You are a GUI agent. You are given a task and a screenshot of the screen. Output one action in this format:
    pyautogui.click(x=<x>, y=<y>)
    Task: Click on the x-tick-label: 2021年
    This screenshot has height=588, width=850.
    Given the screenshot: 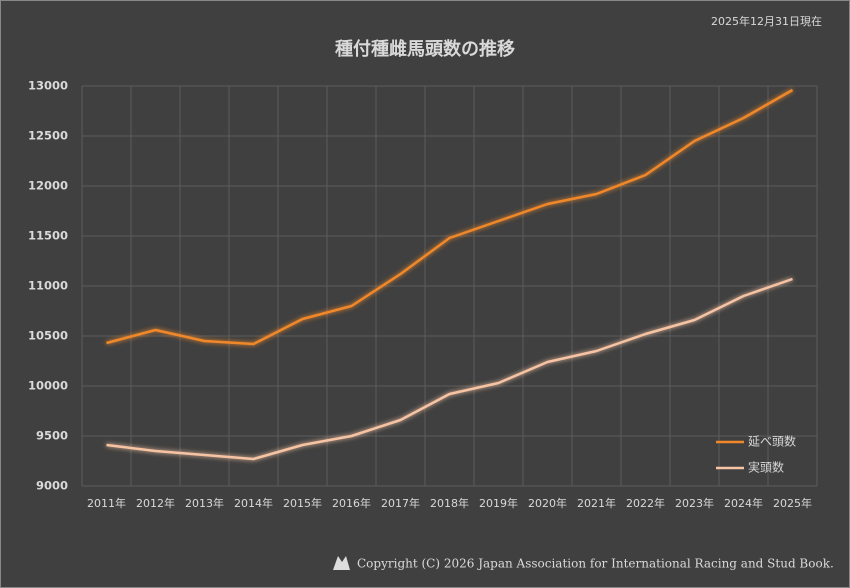 What is the action you would take?
    pyautogui.click(x=596, y=503)
    